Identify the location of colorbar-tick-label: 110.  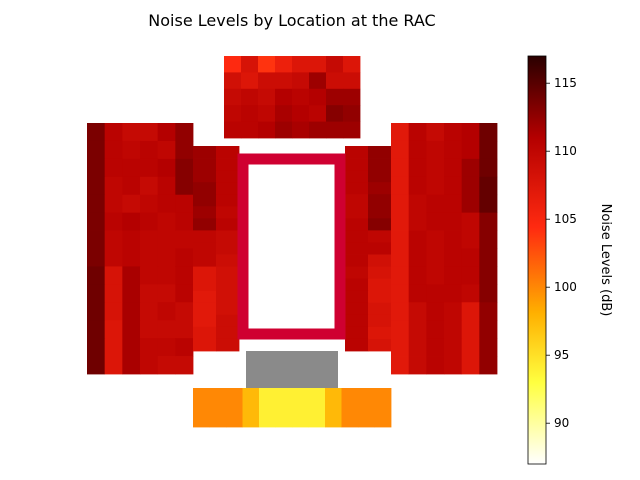
(565, 151).